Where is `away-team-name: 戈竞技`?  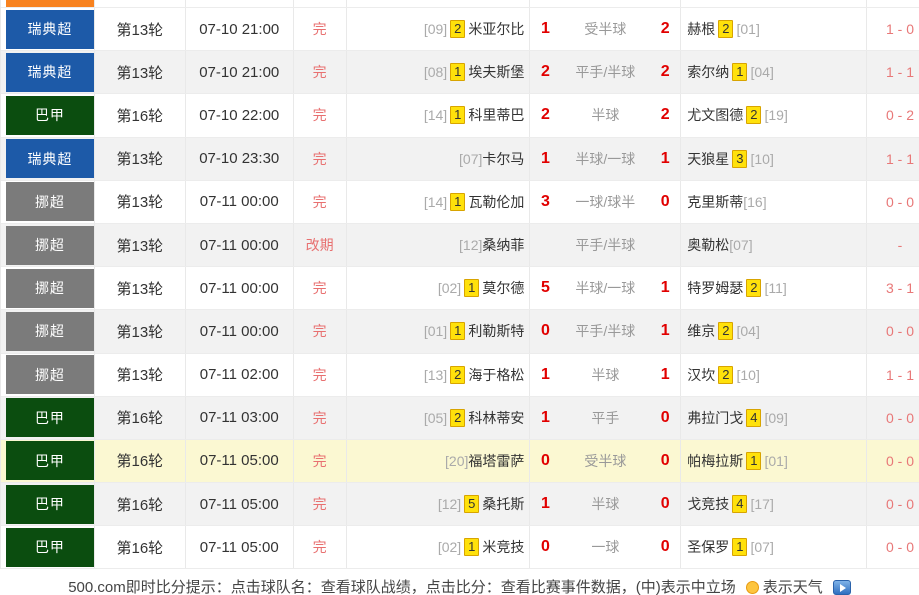 away-team-name: 戈竞技 is located at coordinates (708, 504).